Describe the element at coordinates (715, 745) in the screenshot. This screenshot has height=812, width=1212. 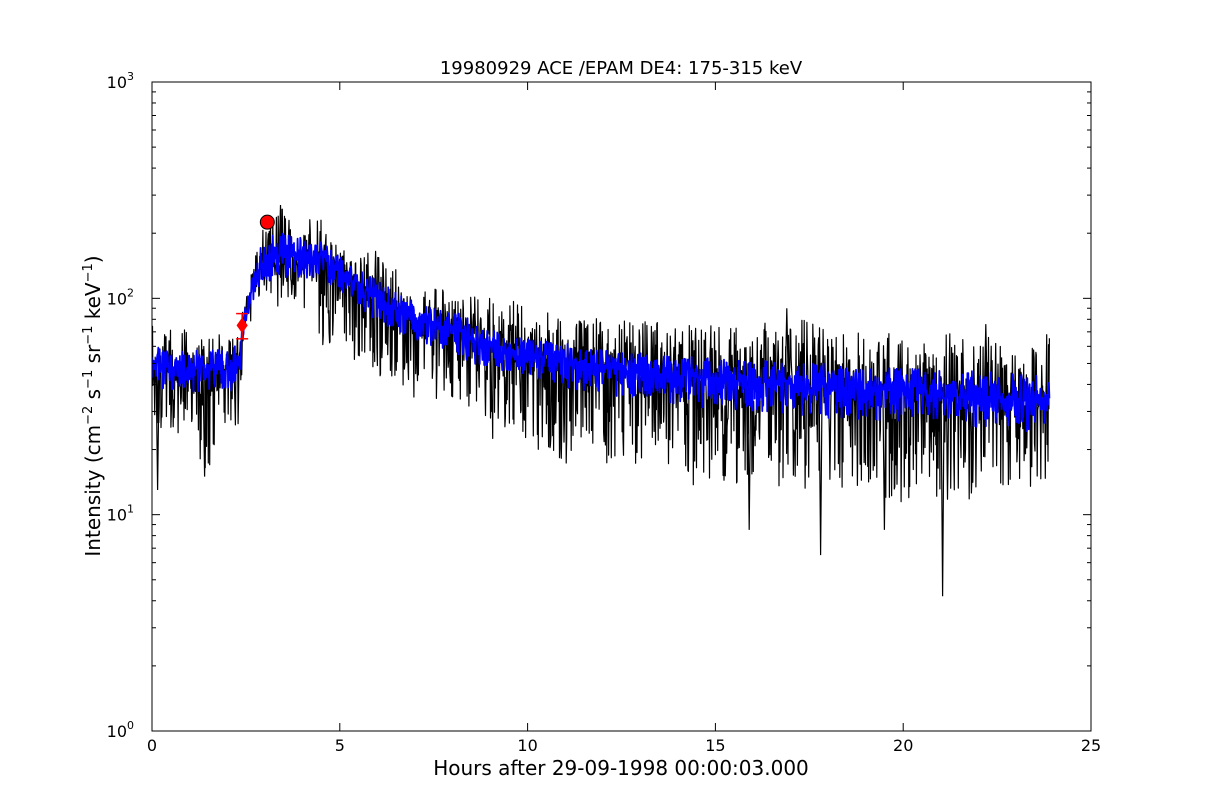
I see `x-tick-label: 15` at that location.